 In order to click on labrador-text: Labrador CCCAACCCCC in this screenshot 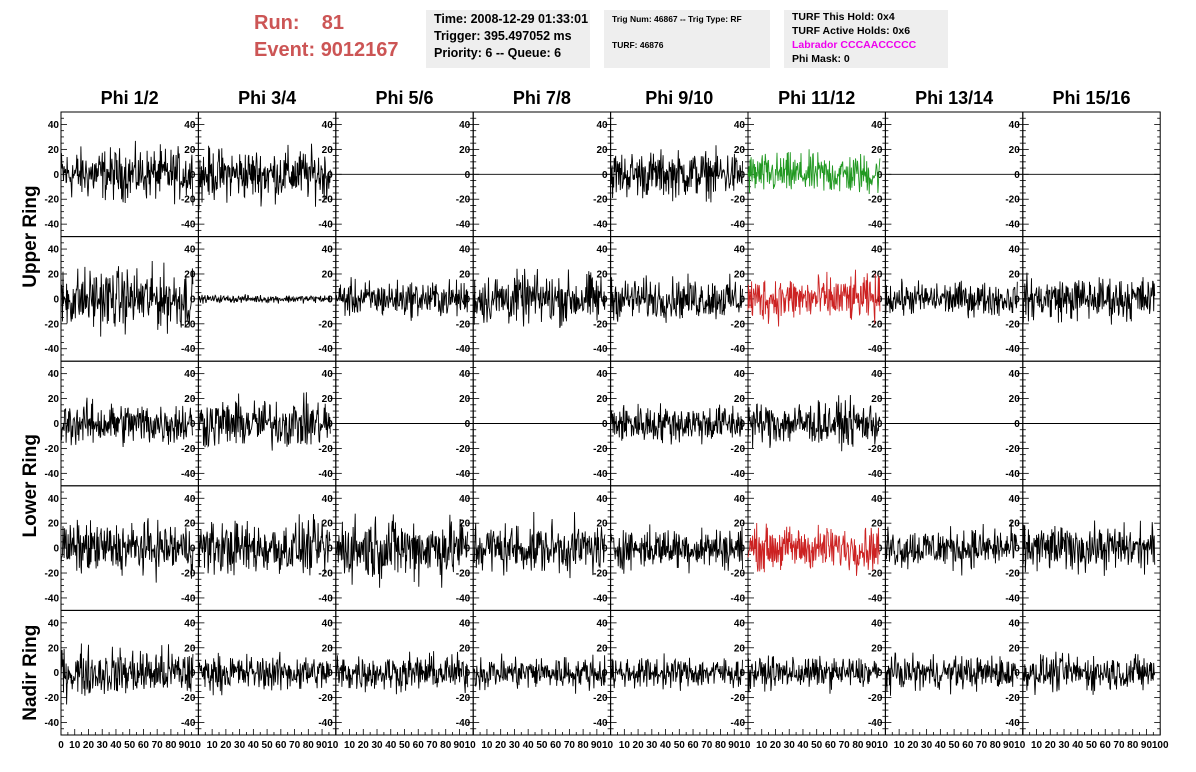, I will do `click(854, 45)`.